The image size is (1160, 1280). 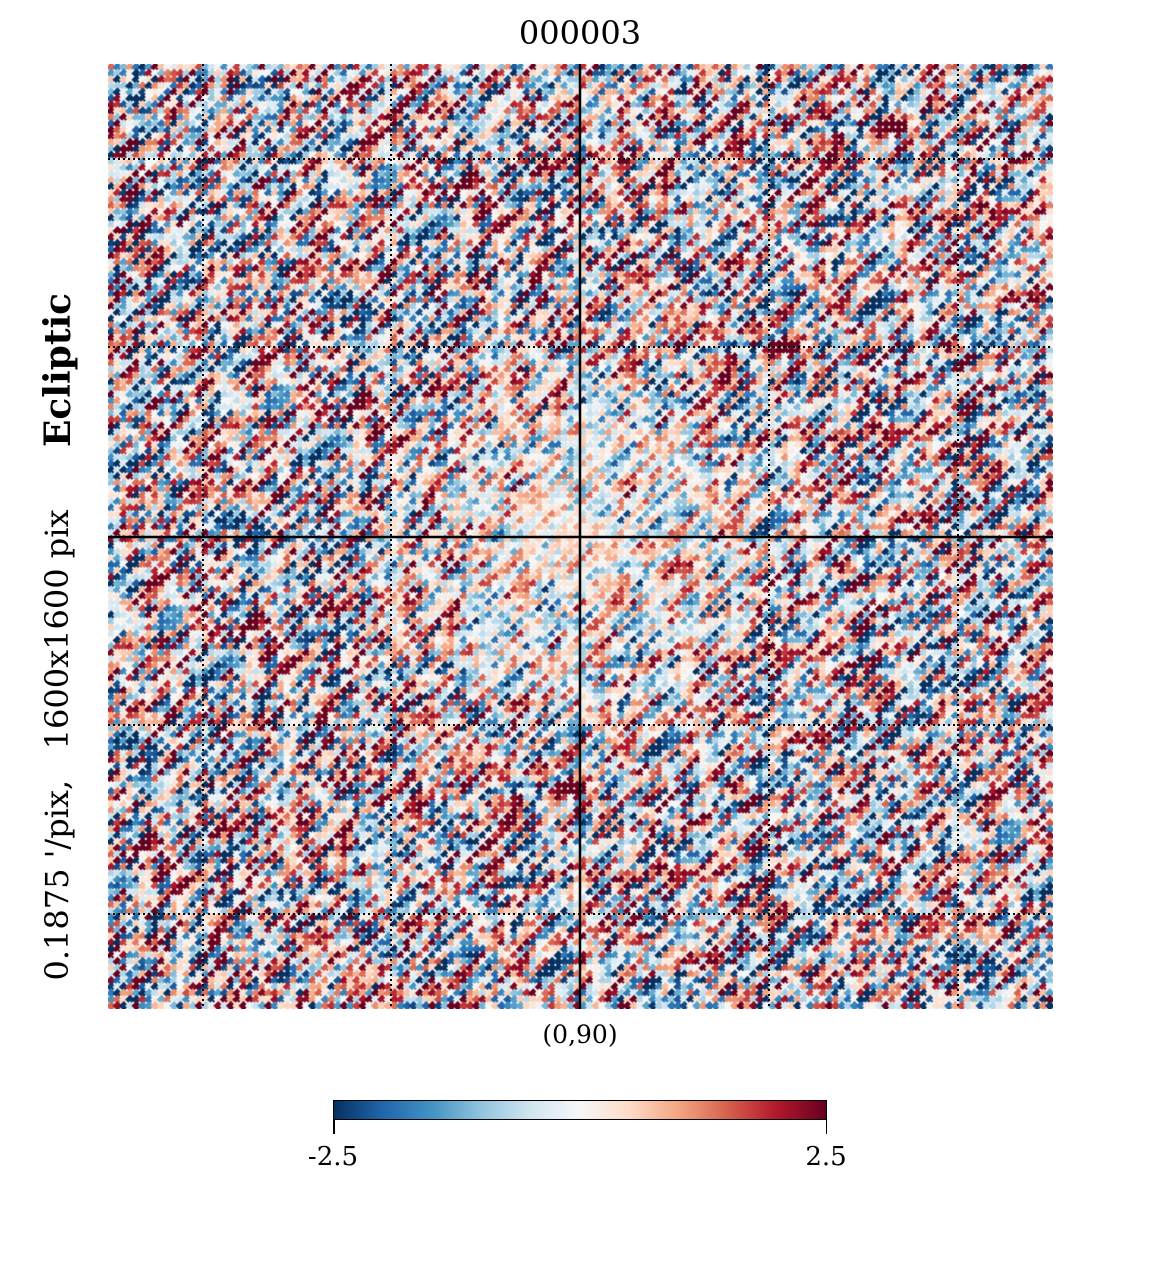 What do you see at coordinates (334, 1127) in the screenshot?
I see `colorbar-min-tick` at bounding box center [334, 1127].